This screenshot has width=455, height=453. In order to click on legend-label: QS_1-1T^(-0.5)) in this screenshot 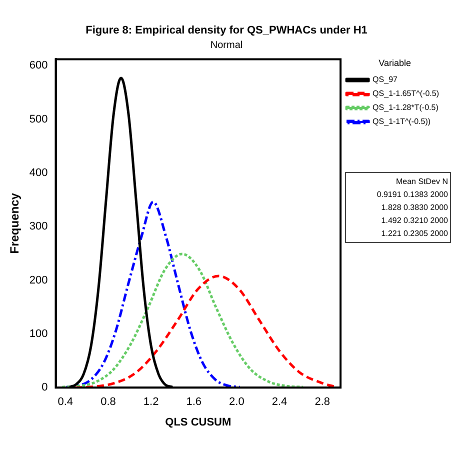, I will do `click(401, 121)`.